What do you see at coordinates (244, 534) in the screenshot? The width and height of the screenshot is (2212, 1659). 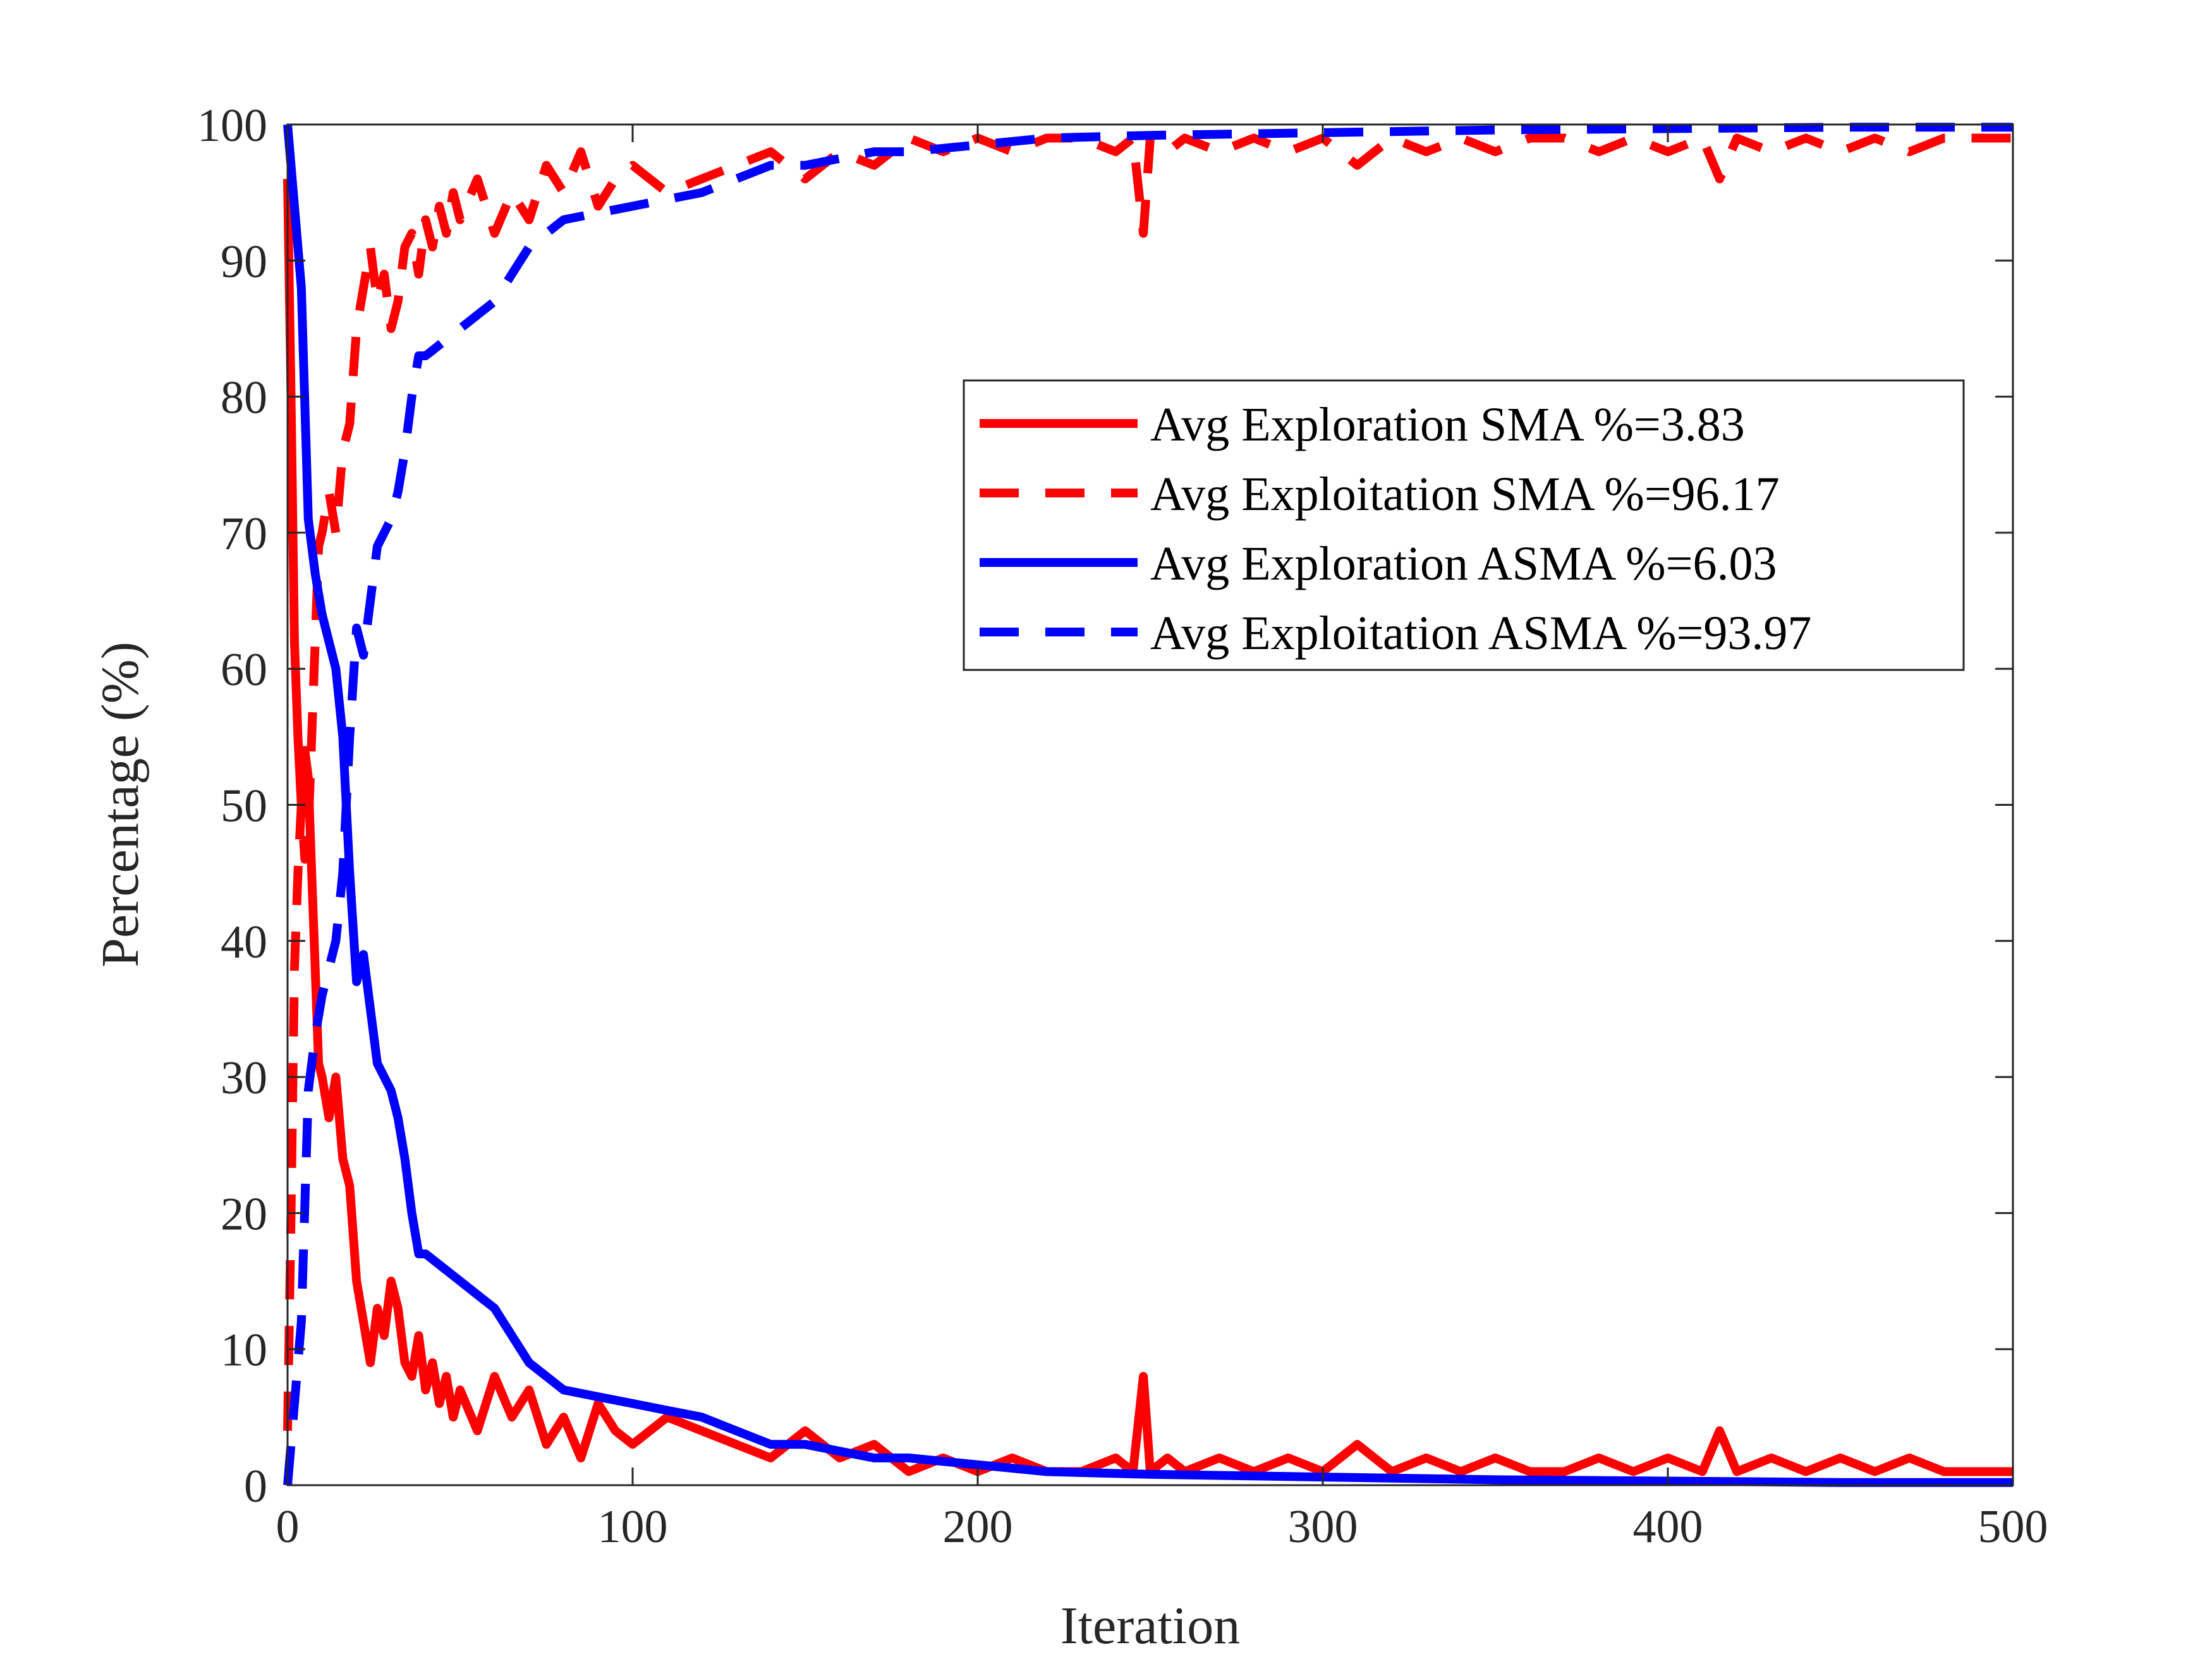 I see `y-tick-label: 70` at bounding box center [244, 534].